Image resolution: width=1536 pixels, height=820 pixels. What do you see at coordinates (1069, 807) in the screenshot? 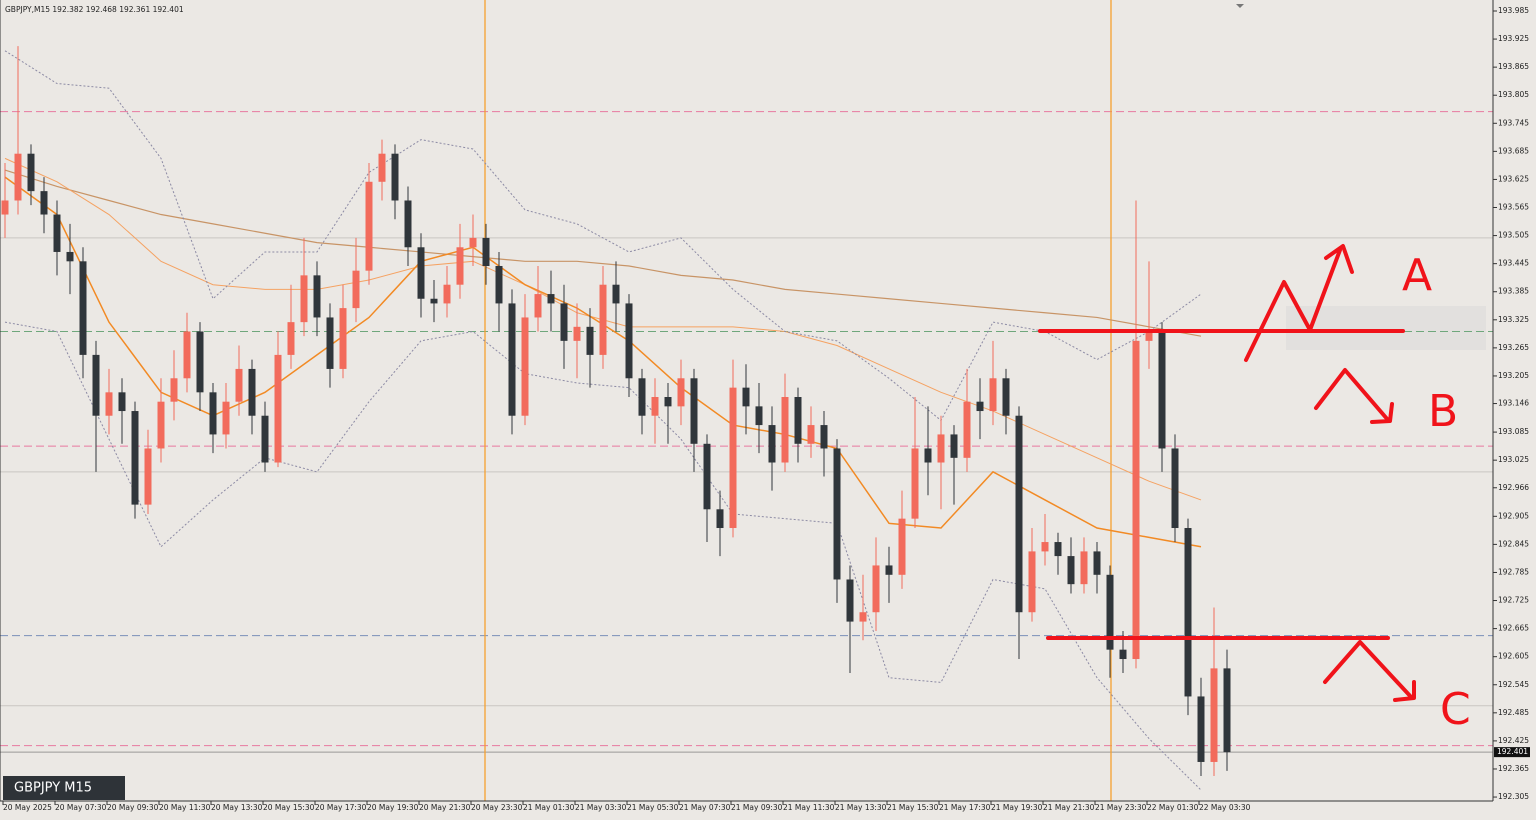
I see `x-tick-label: 21 May 21:30` at bounding box center [1069, 807].